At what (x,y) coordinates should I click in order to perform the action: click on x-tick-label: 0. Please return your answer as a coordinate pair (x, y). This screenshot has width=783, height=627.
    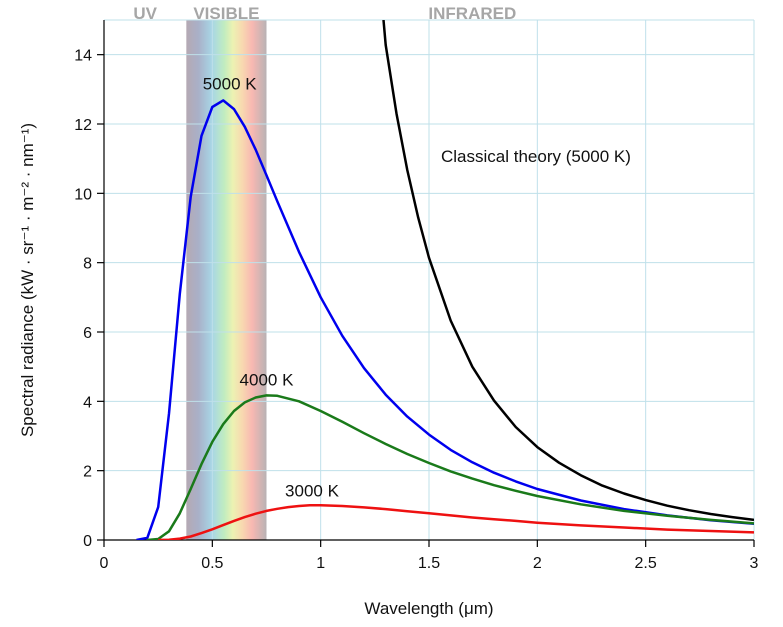
    Looking at the image, I should click on (104, 563).